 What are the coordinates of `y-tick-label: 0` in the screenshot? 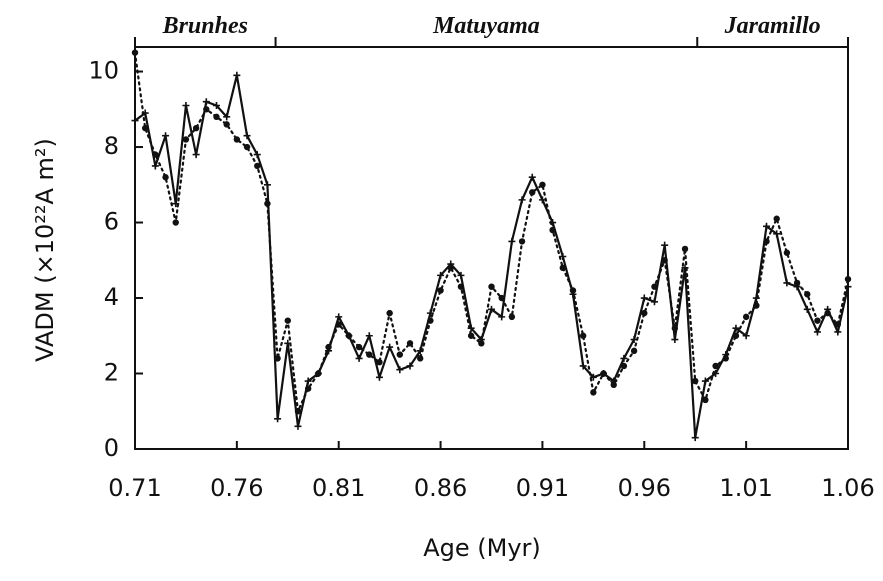 It's located at (111, 448).